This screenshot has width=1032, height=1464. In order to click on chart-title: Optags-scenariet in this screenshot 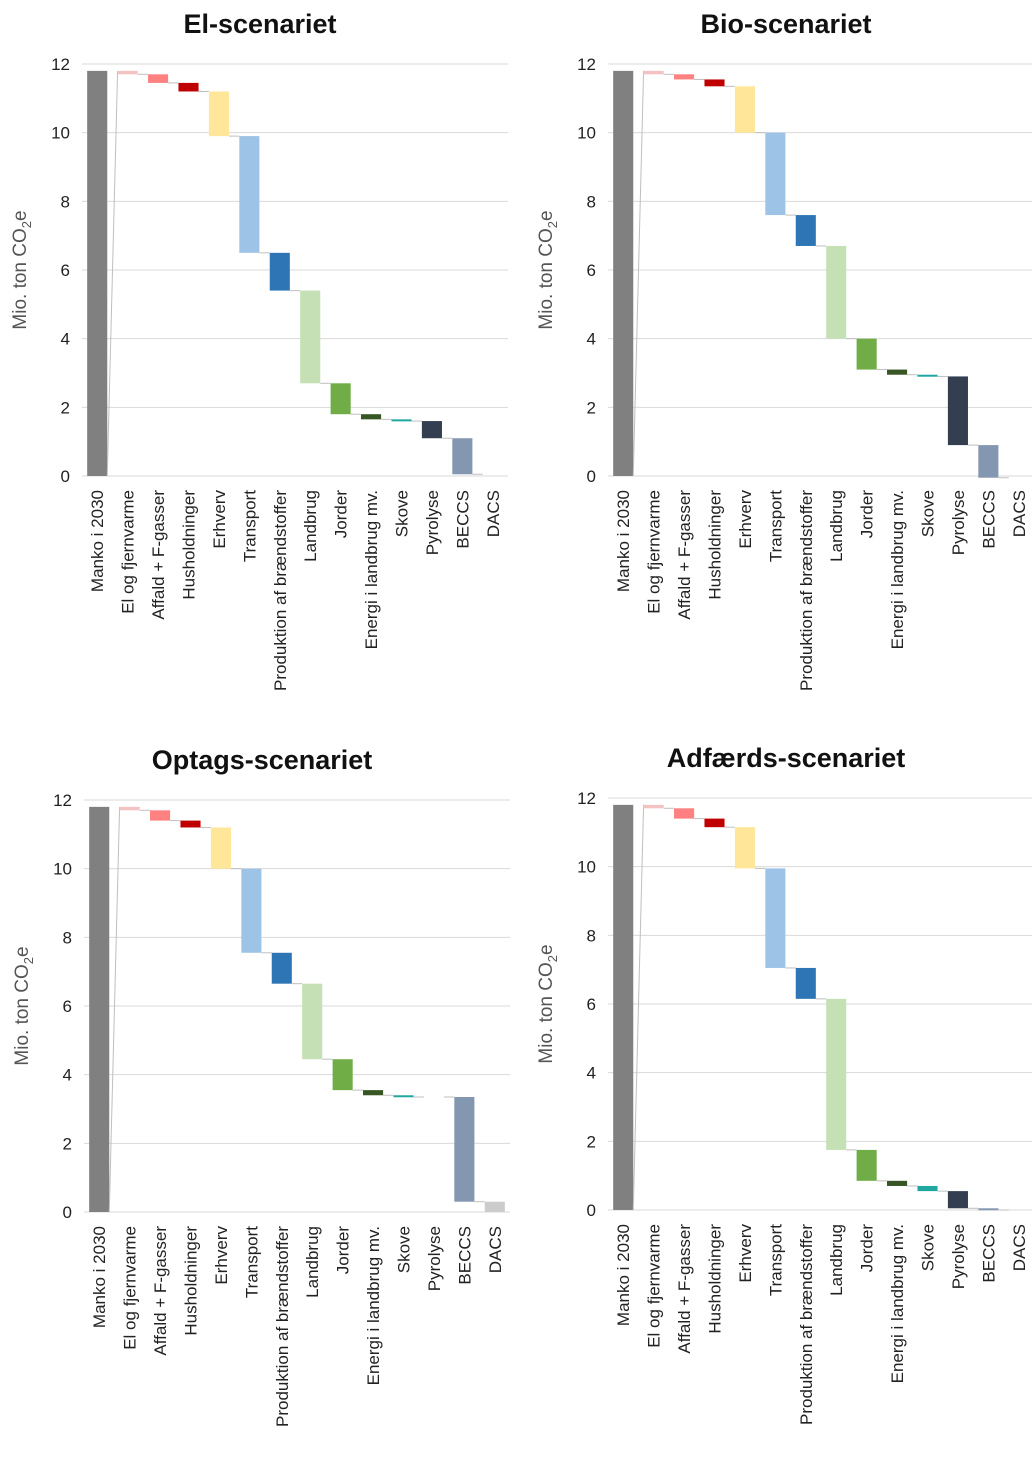, I will do `click(262, 760)`.